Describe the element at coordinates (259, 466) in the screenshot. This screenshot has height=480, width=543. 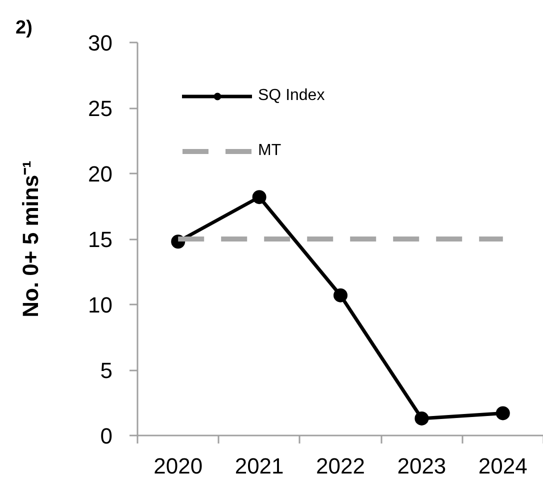
I see `x-tick-label: 2021` at that location.